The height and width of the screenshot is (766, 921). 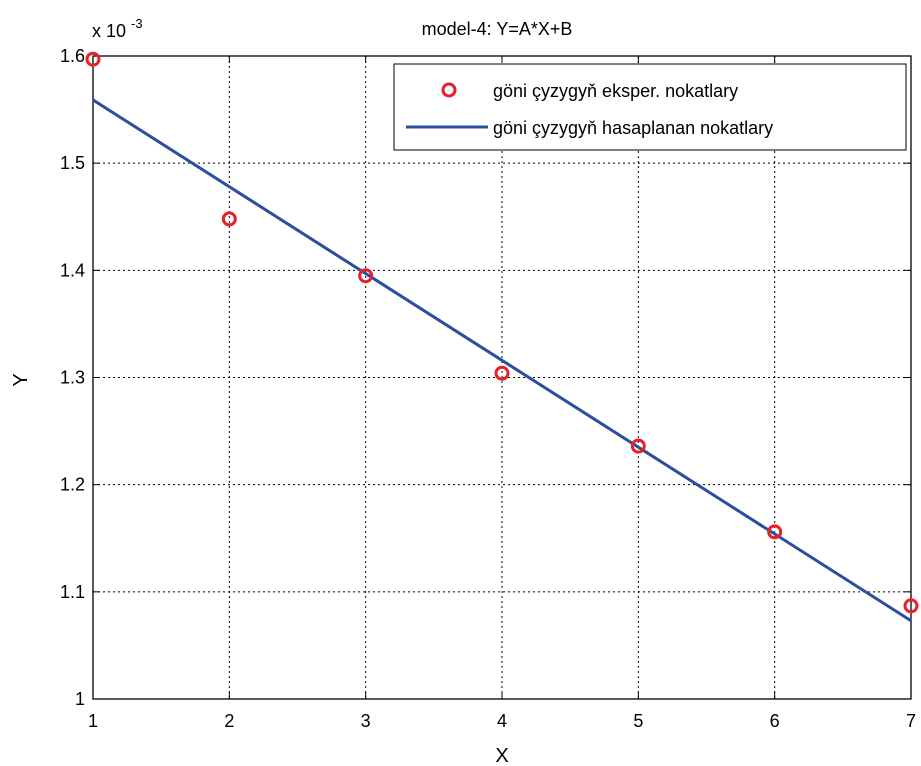 I want to click on y-multiplier-base: x 10, so click(x=109, y=31).